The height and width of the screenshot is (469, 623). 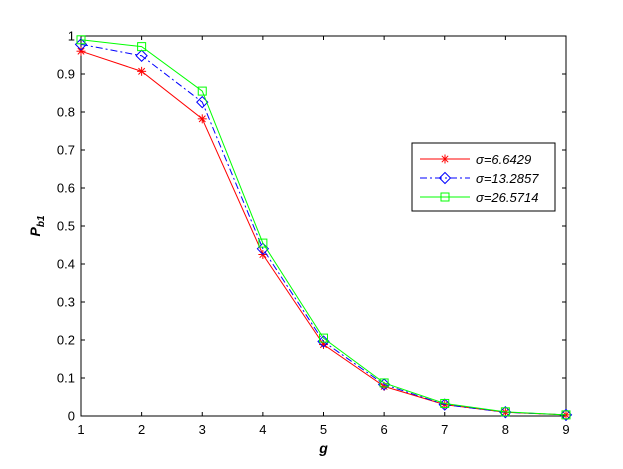 What do you see at coordinates (71, 416) in the screenshot?
I see `y-tick-label: 0` at bounding box center [71, 416].